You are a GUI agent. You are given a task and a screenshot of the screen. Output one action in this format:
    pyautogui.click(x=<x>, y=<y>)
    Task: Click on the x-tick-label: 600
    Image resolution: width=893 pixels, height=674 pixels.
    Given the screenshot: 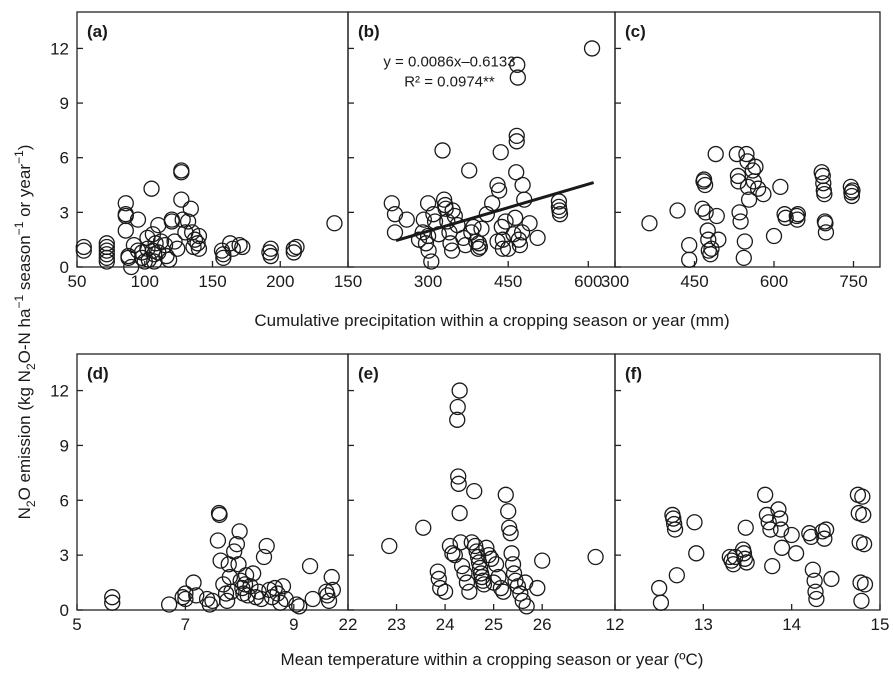 What is the action you would take?
    pyautogui.click(x=588, y=281)
    